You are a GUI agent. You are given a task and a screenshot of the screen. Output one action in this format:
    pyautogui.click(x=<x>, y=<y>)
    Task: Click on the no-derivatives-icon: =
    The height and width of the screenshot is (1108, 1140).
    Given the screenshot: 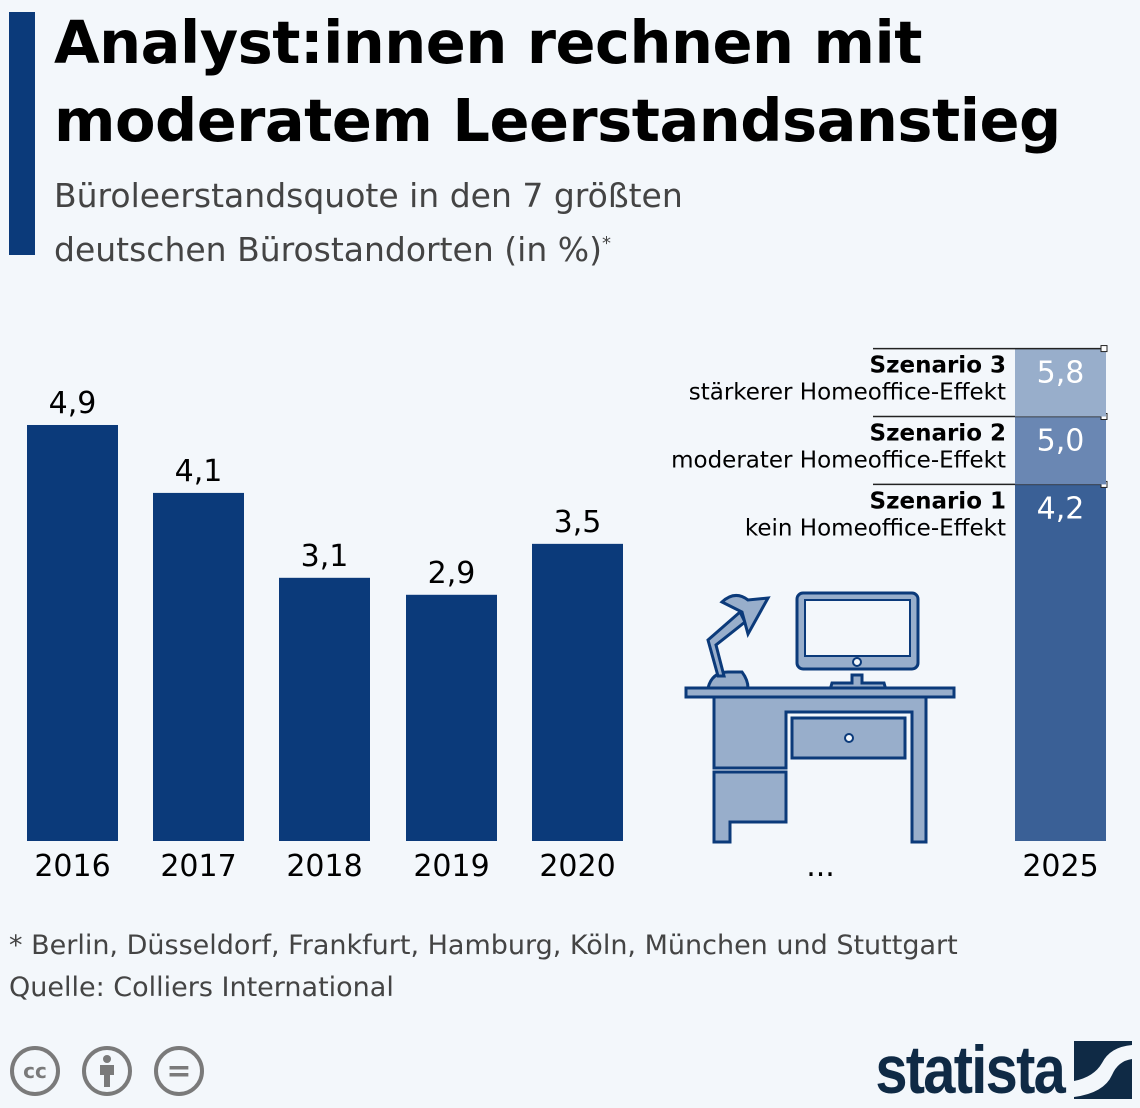 What is the action you would take?
    pyautogui.click(x=179, y=1071)
    